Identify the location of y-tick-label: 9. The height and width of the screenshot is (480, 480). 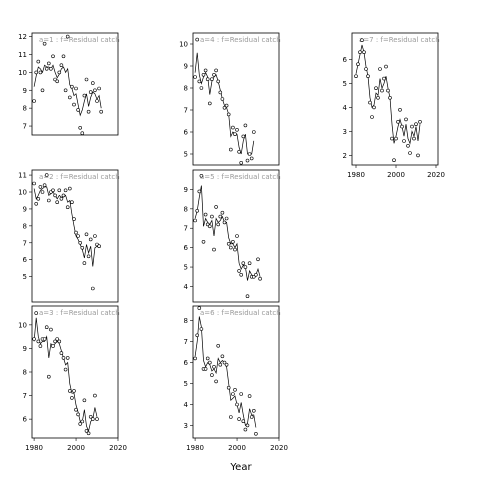
(25, 349).